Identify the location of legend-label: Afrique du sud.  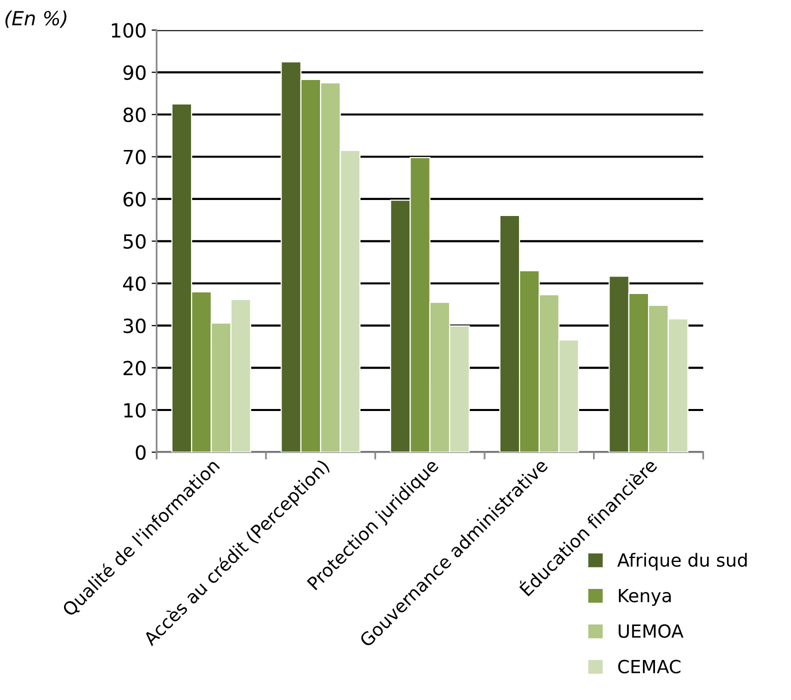
(682, 561).